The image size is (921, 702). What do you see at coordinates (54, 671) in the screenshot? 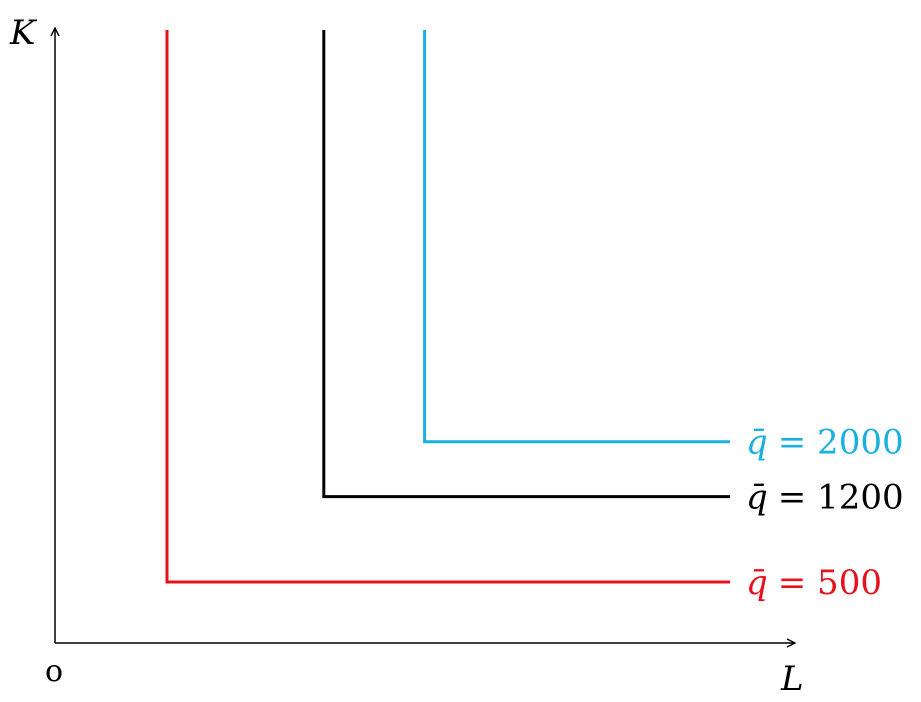
I see `origin-label: o` at bounding box center [54, 671].